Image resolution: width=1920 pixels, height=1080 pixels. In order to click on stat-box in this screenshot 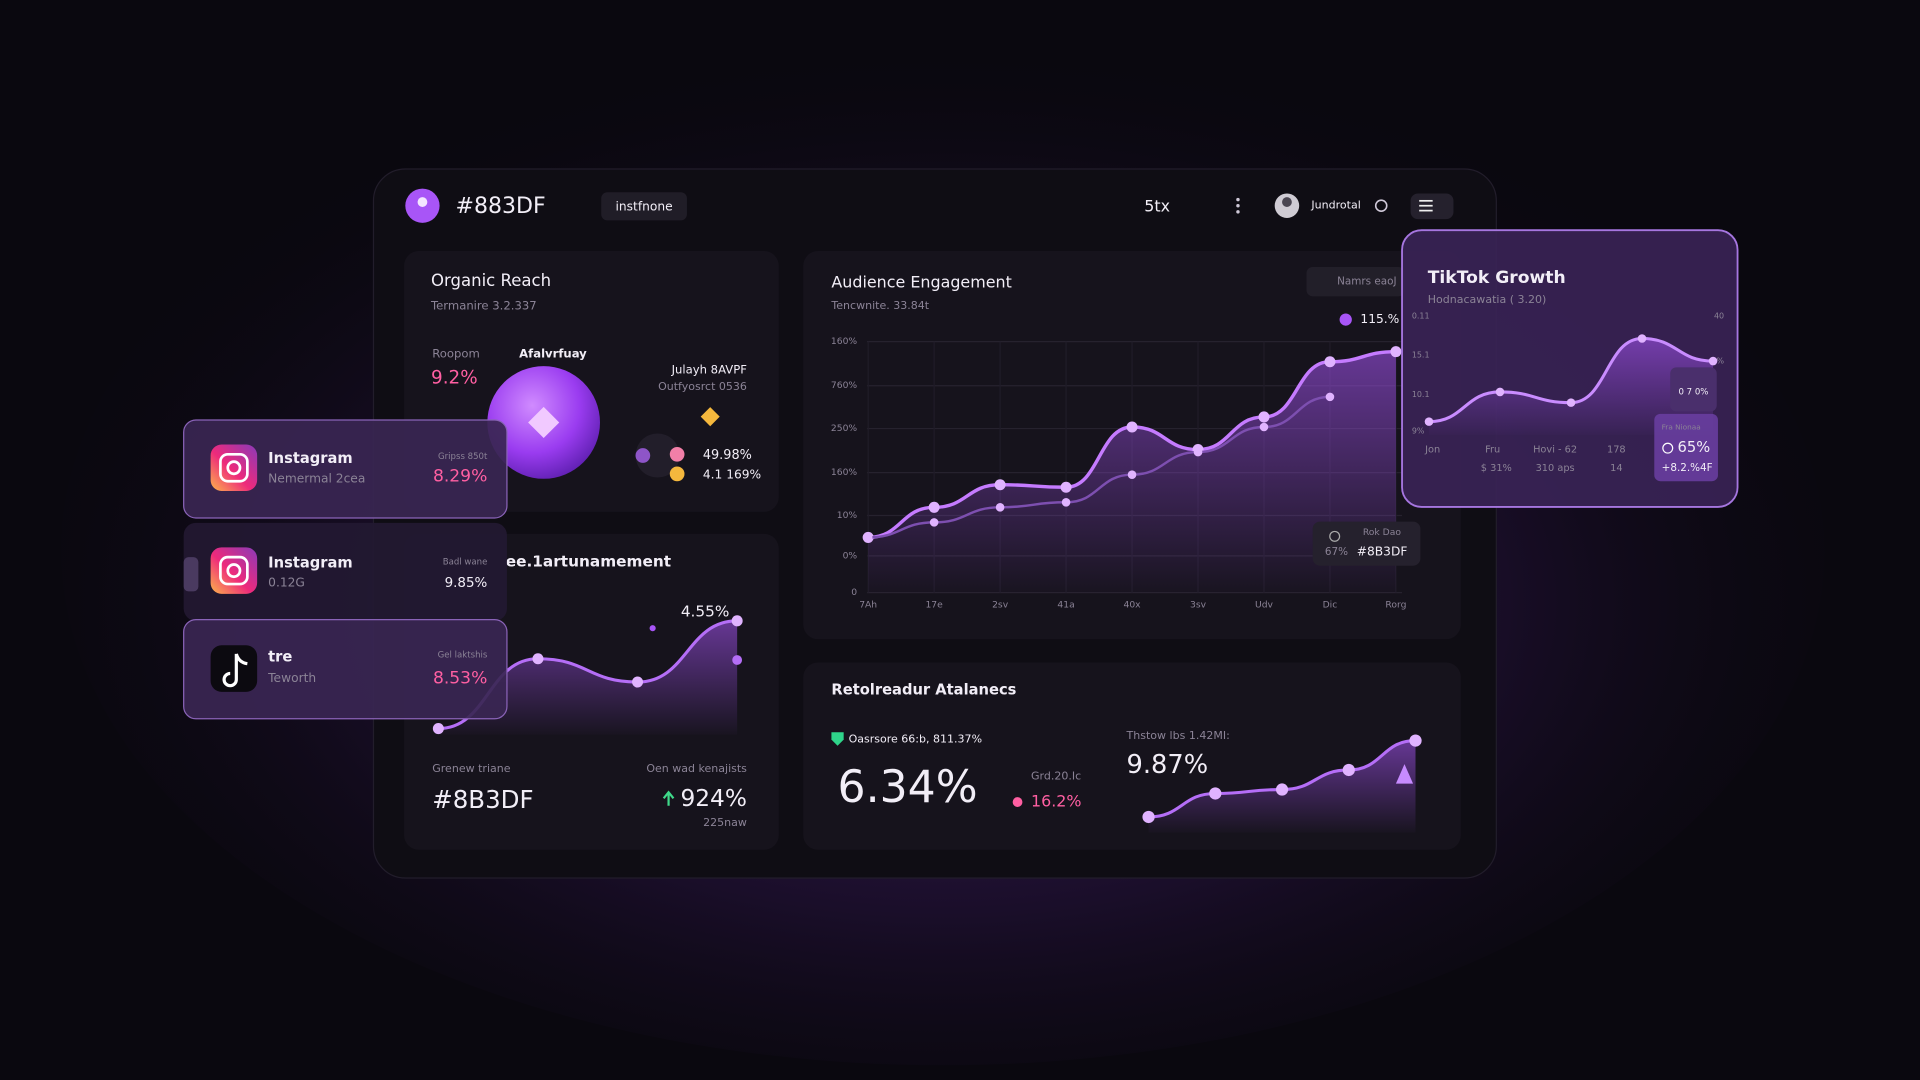, I will do `click(1686, 447)`.